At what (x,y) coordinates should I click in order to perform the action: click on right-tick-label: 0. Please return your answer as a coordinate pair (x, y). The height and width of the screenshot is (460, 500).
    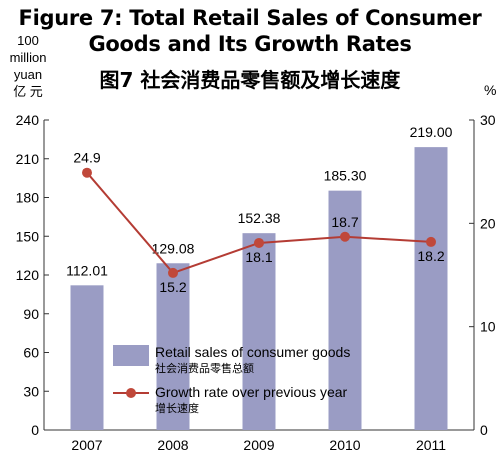
    Looking at the image, I should click on (484, 430).